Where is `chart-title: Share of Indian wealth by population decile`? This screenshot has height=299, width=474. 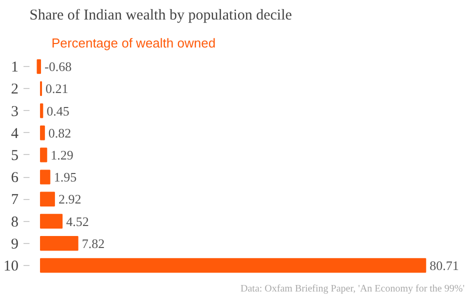 chart-title: Share of Indian wealth by population decile is located at coordinates (161, 16).